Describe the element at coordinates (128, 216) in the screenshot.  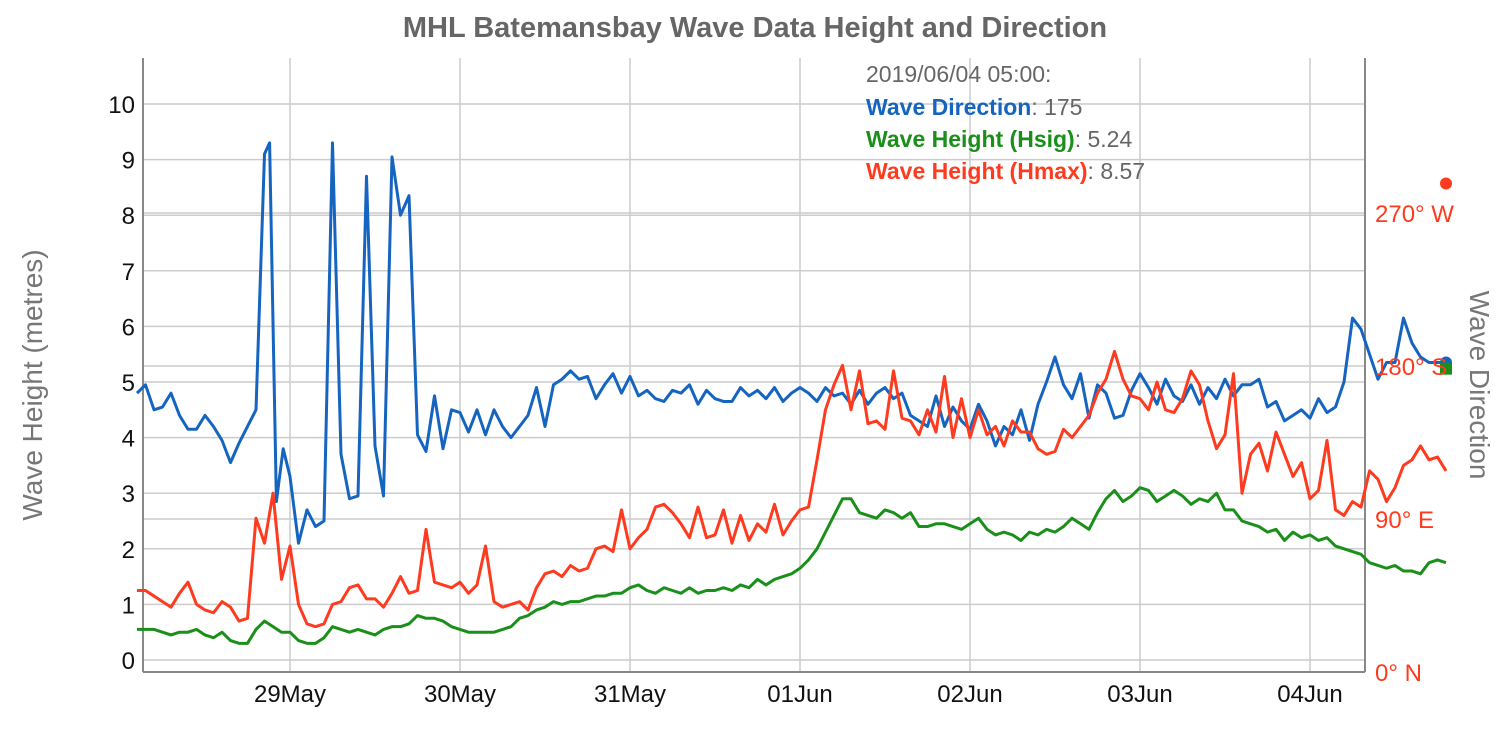
I see `y-tick-label: 8` at that location.